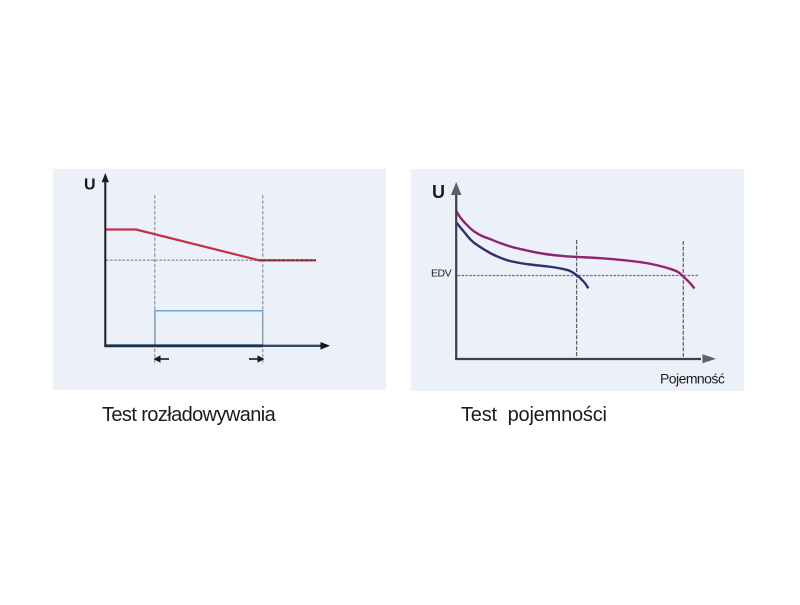 This screenshot has width=800, height=605. I want to click on svg-text: EDV, so click(441, 274).